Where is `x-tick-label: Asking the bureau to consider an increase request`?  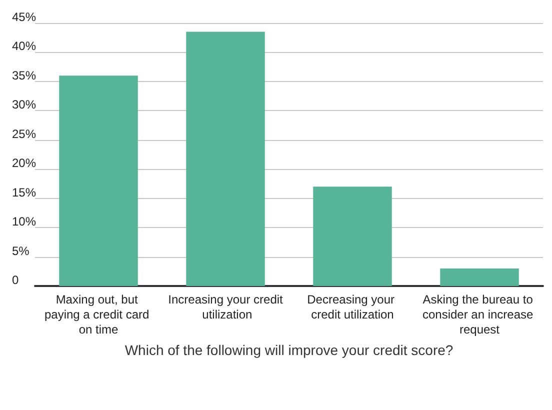
x-tick-label: Asking the bureau to consider an increase request is located at coordinates (479, 314).